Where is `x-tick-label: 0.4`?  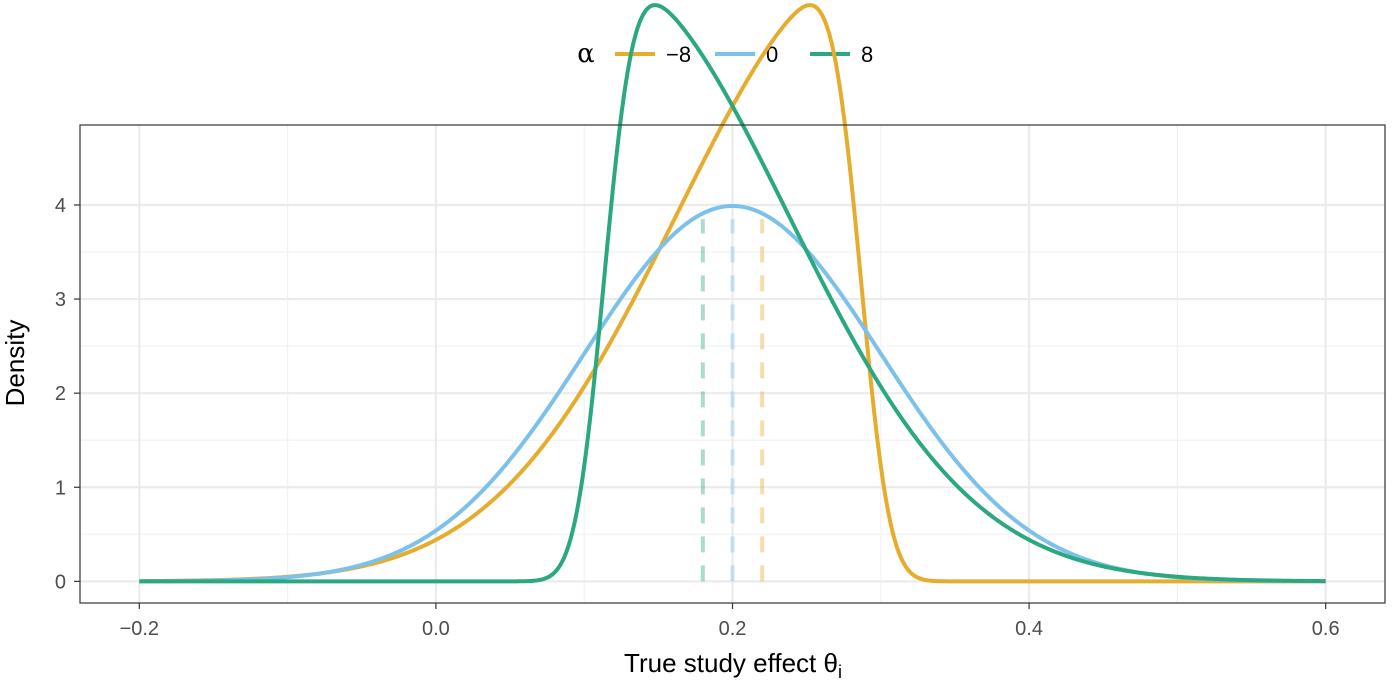
x-tick-label: 0.4 is located at coordinates (1029, 629).